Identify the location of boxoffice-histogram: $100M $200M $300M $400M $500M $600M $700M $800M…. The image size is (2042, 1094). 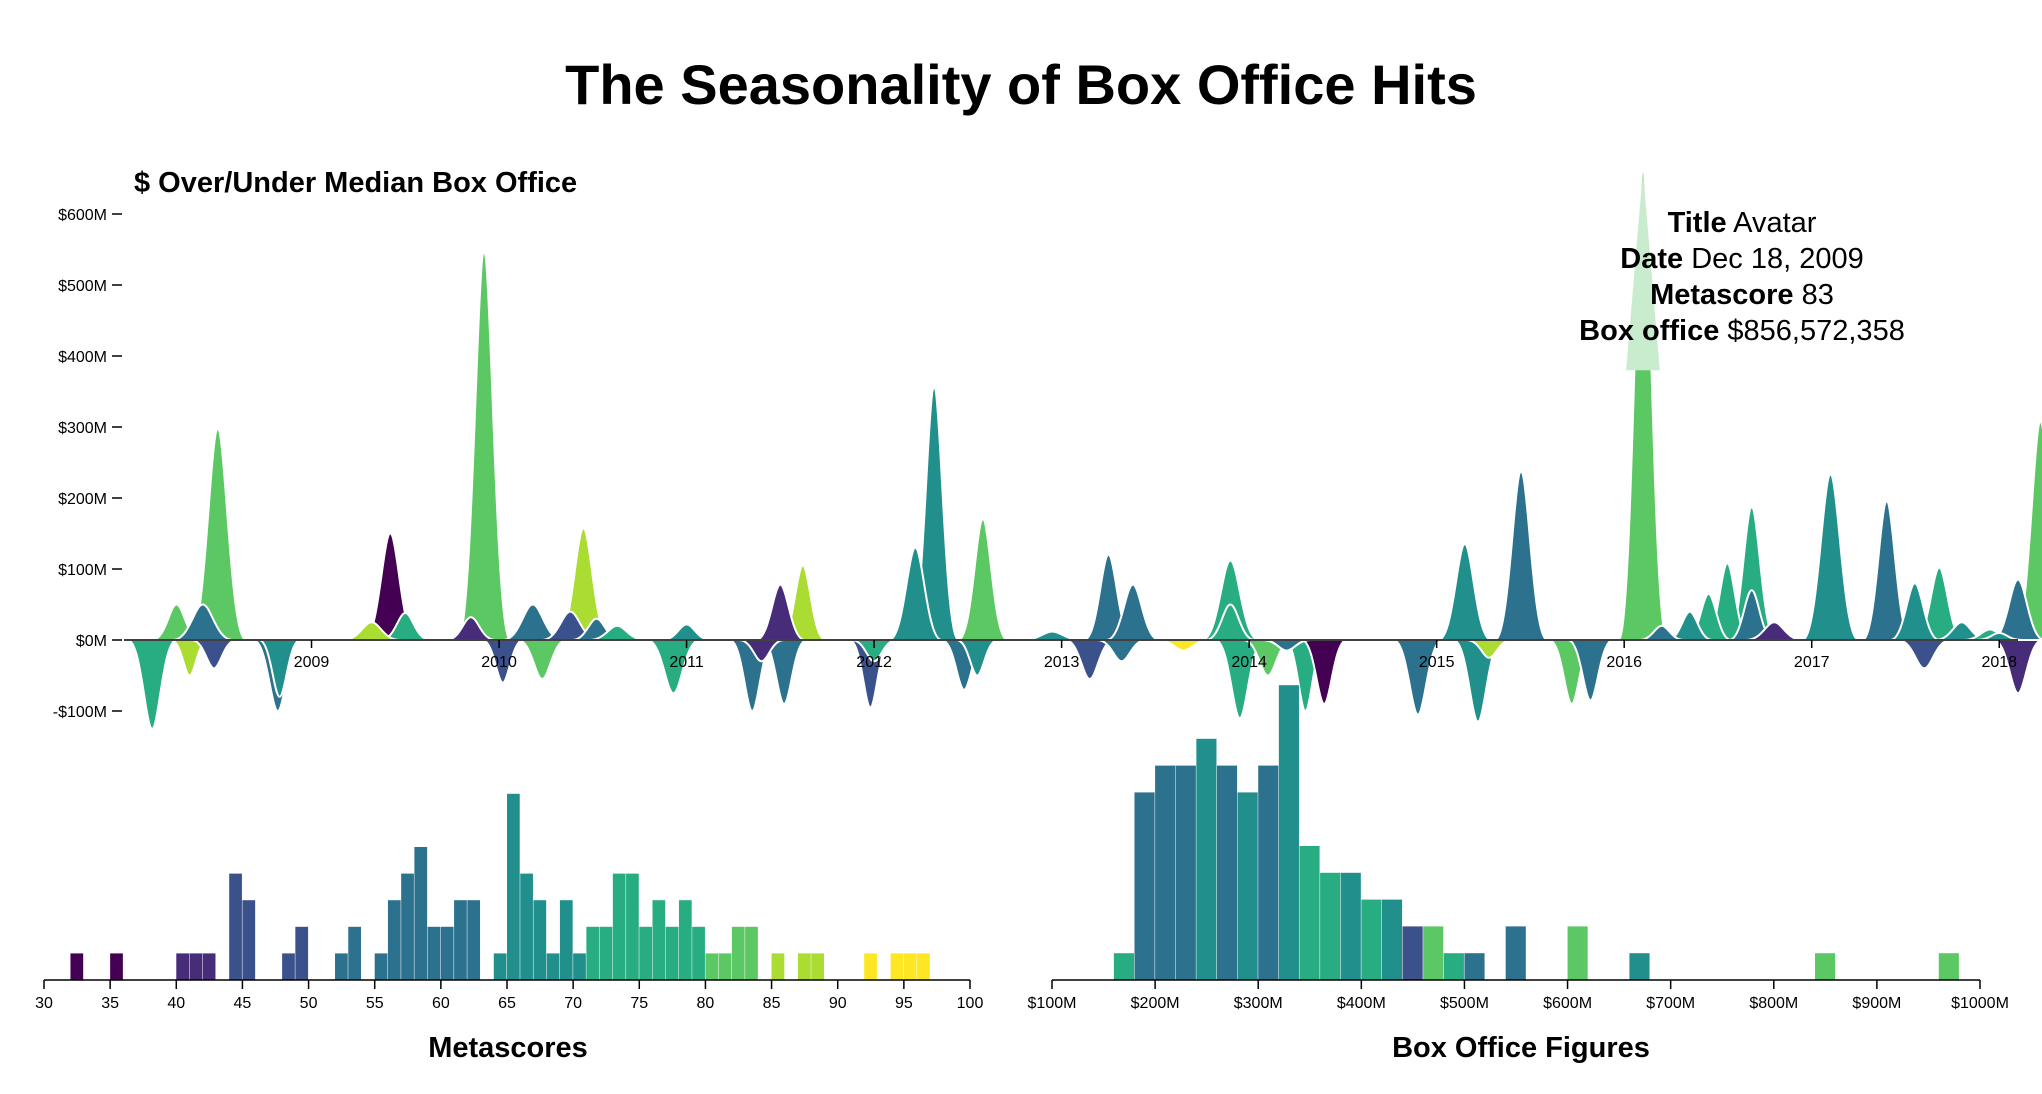
(1518, 848).